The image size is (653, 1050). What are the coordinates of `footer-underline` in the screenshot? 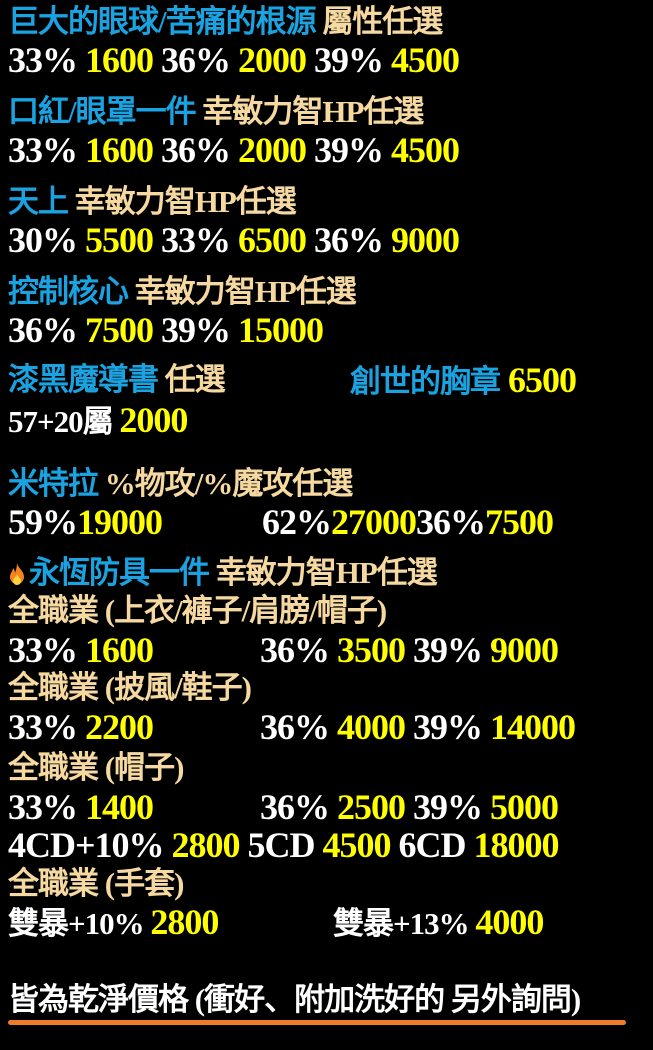 It's located at (317, 1022).